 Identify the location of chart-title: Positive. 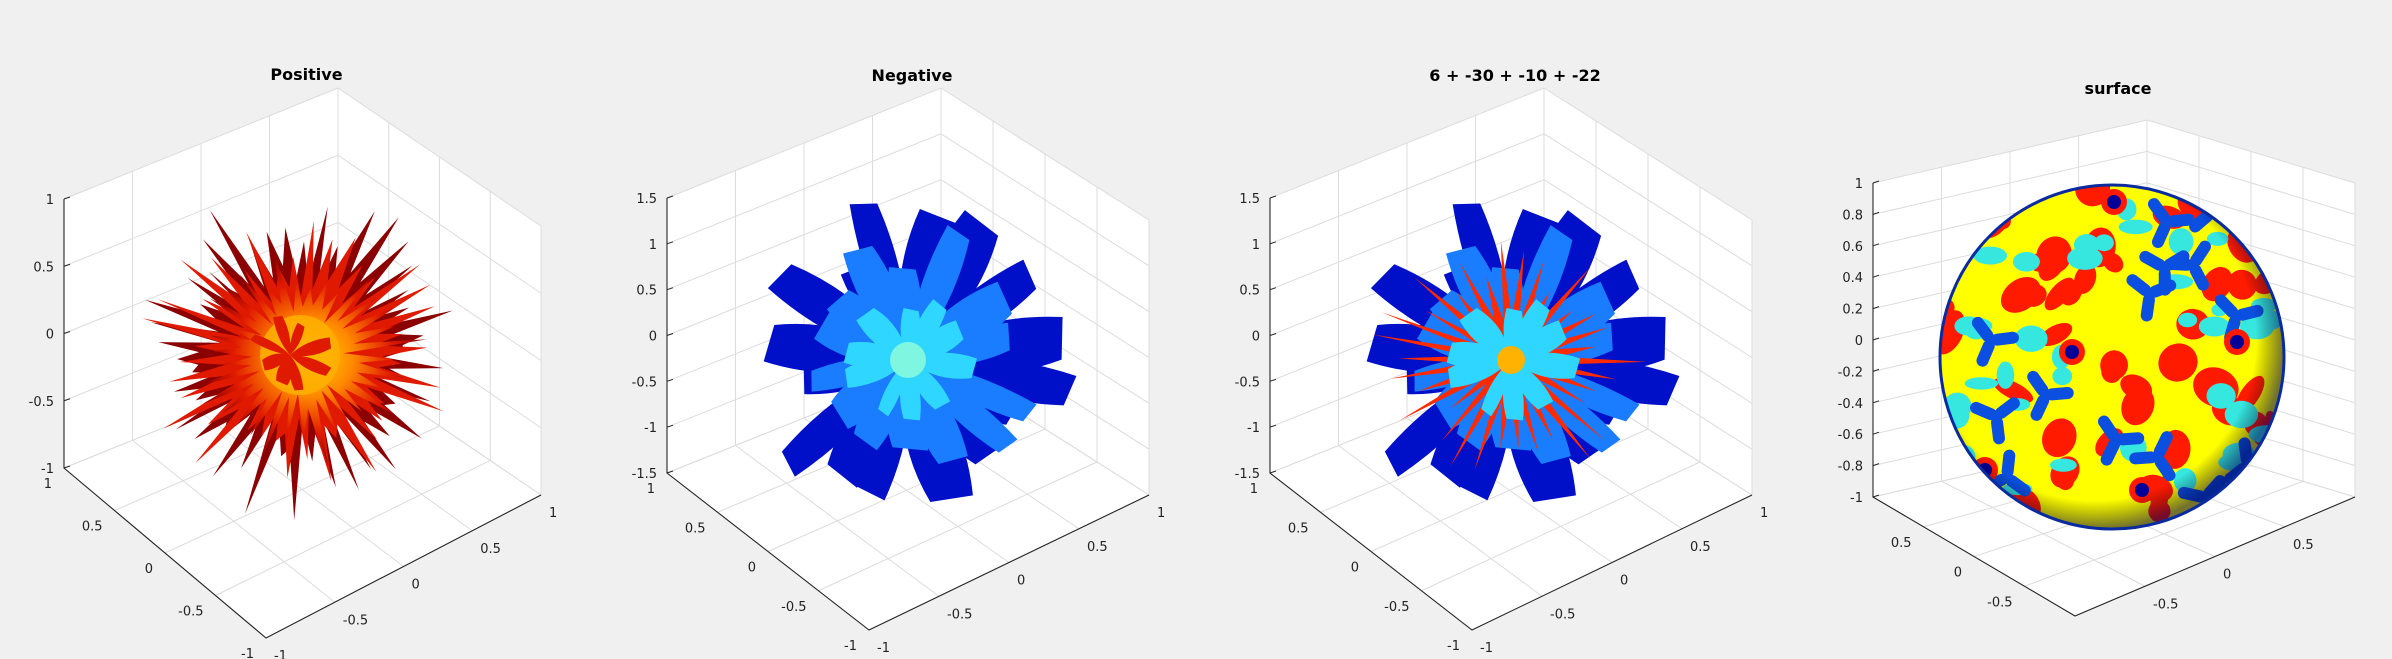
(306, 74).